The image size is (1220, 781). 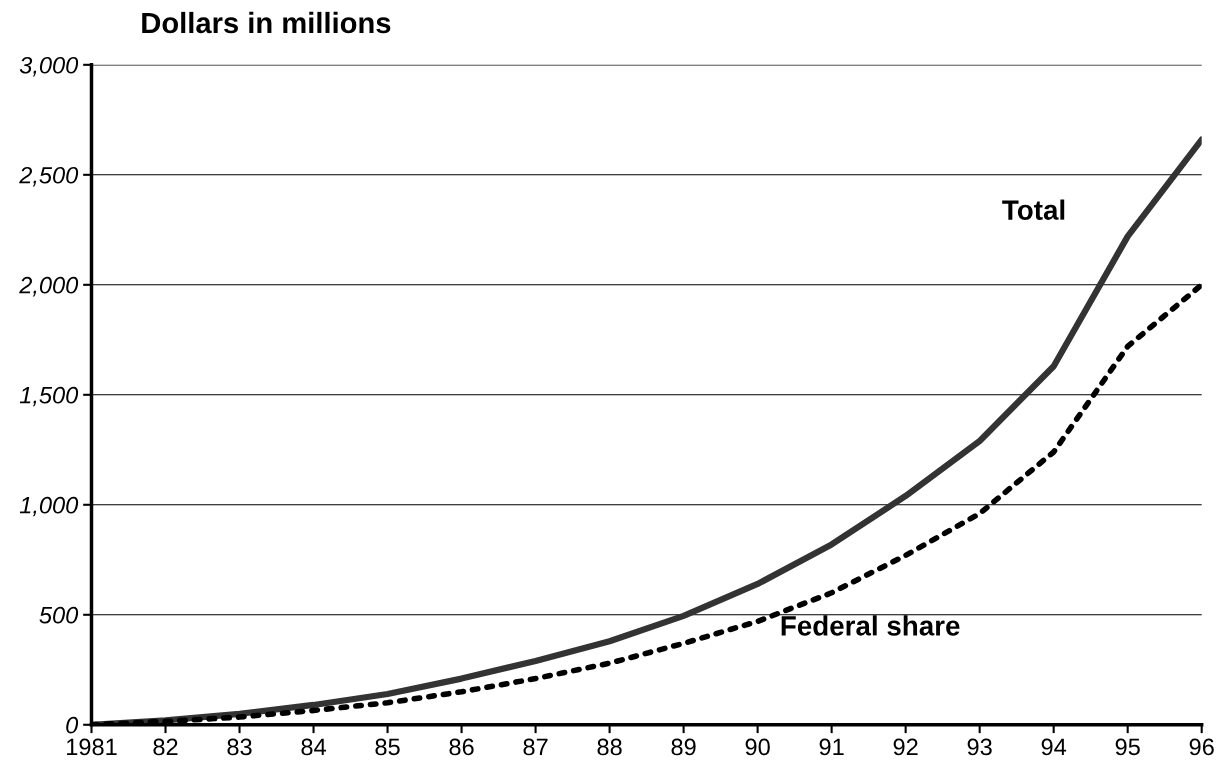 What do you see at coordinates (535, 747) in the screenshot?
I see `x-tick-label: 87` at bounding box center [535, 747].